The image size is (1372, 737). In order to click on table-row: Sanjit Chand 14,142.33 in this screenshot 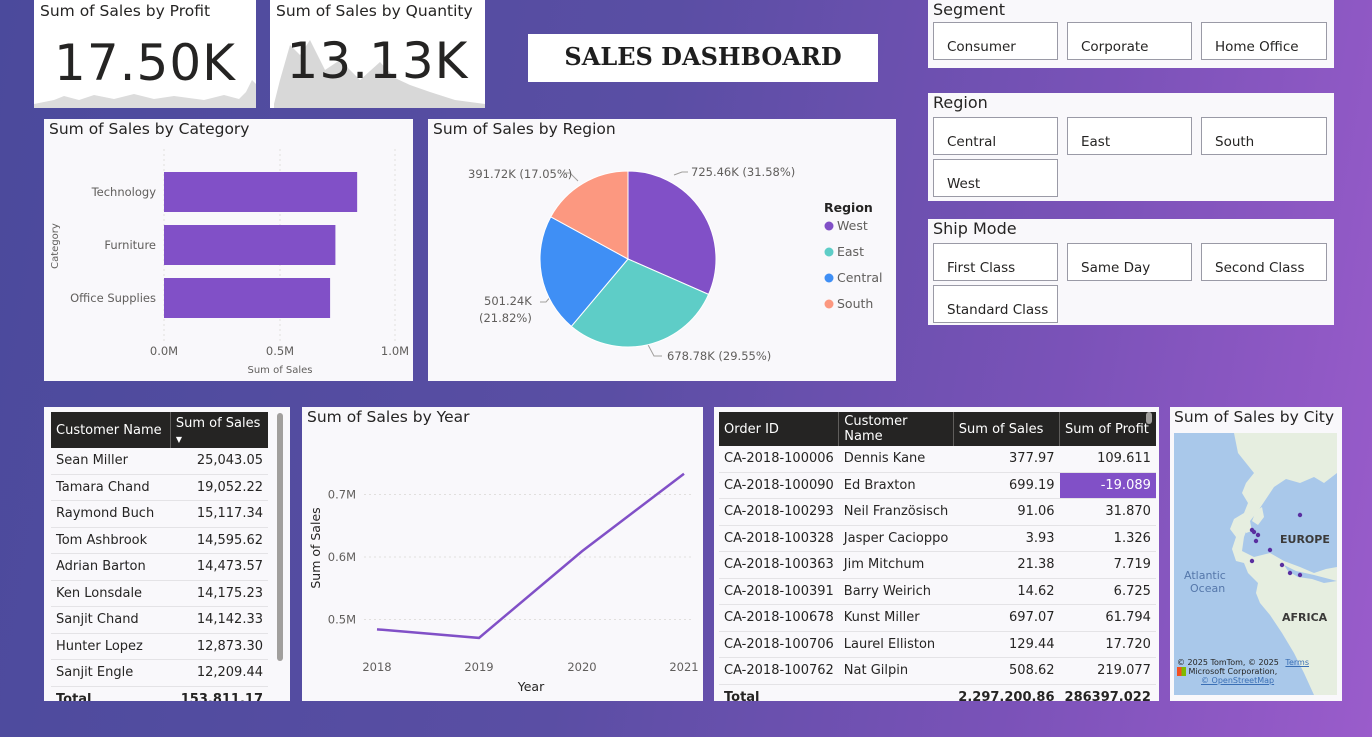, I will do `click(159, 620)`.